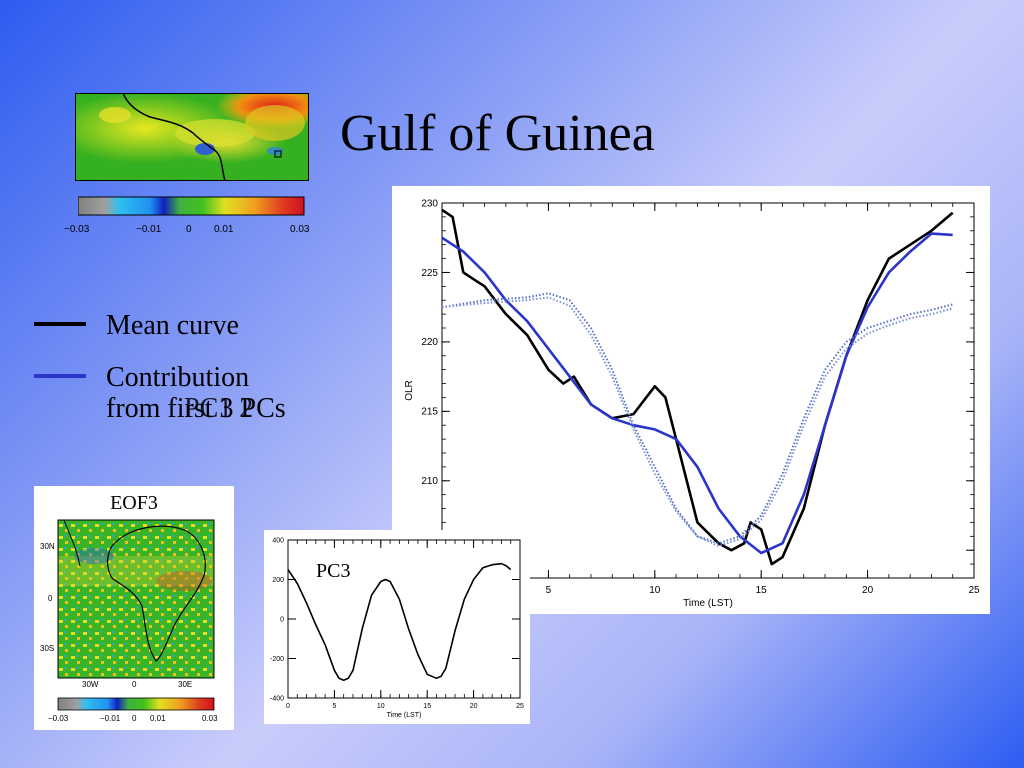 The width and height of the screenshot is (1024, 768). Describe the element at coordinates (429, 342) in the screenshot. I see `y-tick-label: 220` at that location.